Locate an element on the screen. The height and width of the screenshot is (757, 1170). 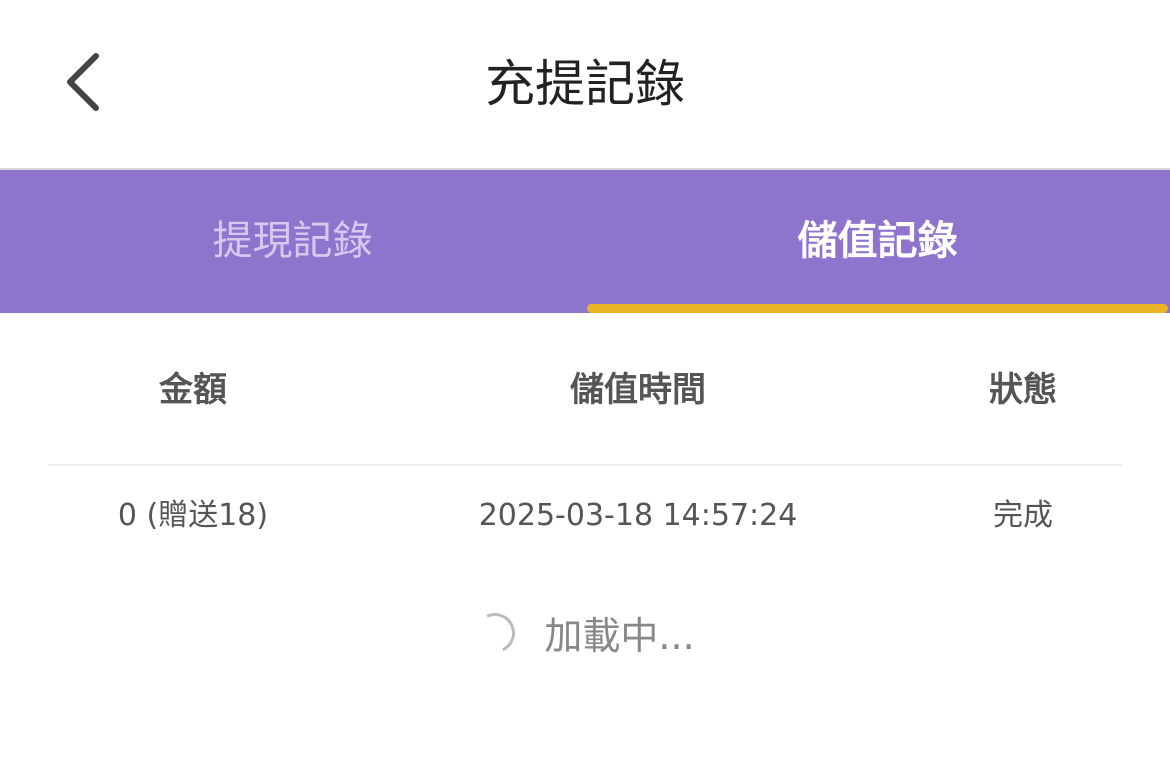
tab-deposit-records: 儲值記錄 is located at coordinates (877, 241).